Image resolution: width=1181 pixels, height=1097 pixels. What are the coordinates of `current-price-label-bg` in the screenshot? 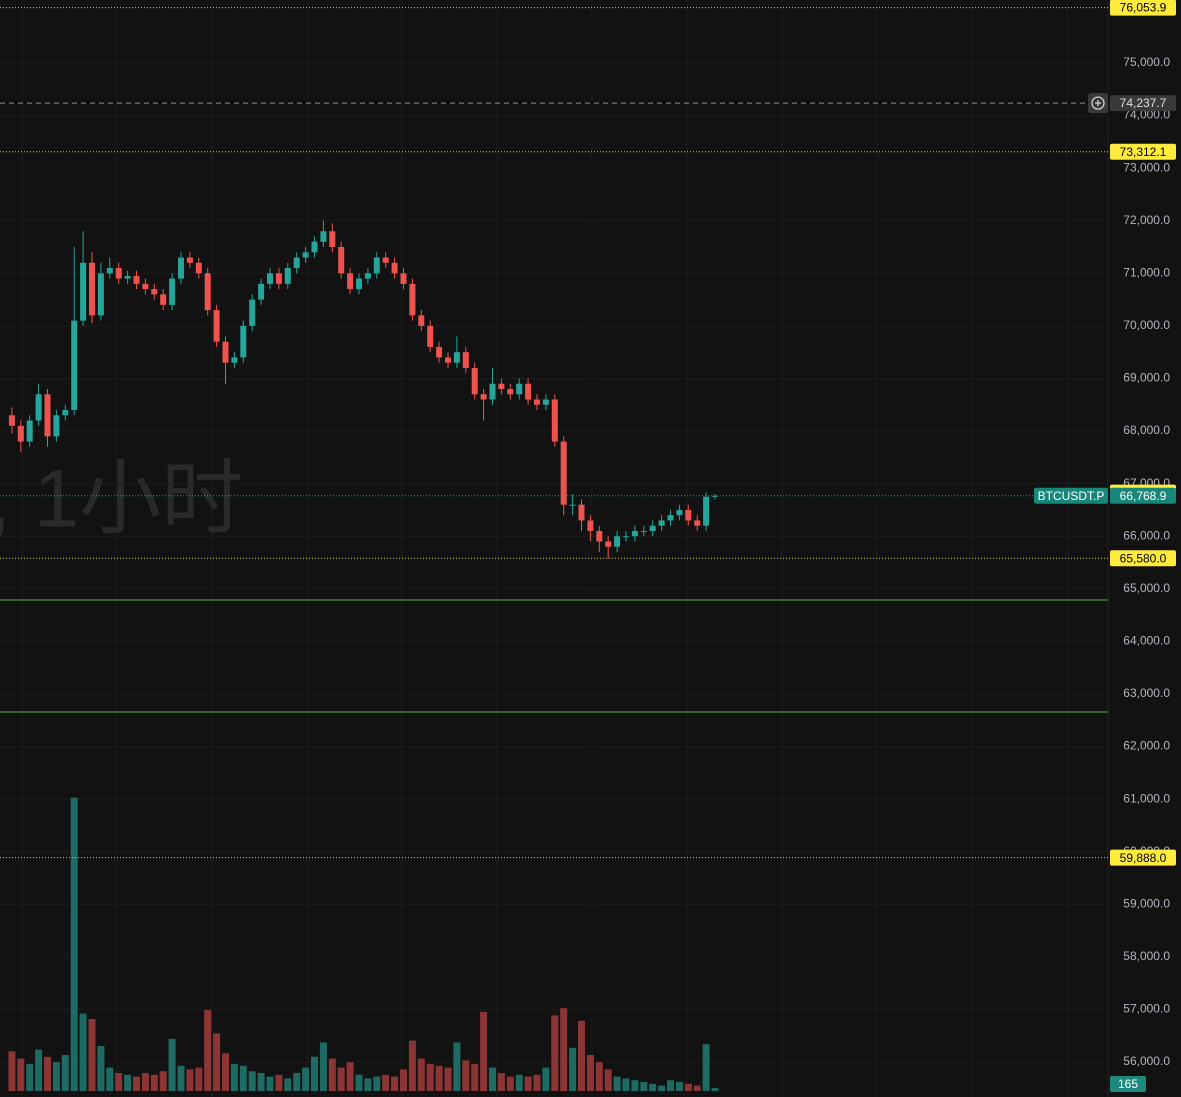 It's located at (1143, 495).